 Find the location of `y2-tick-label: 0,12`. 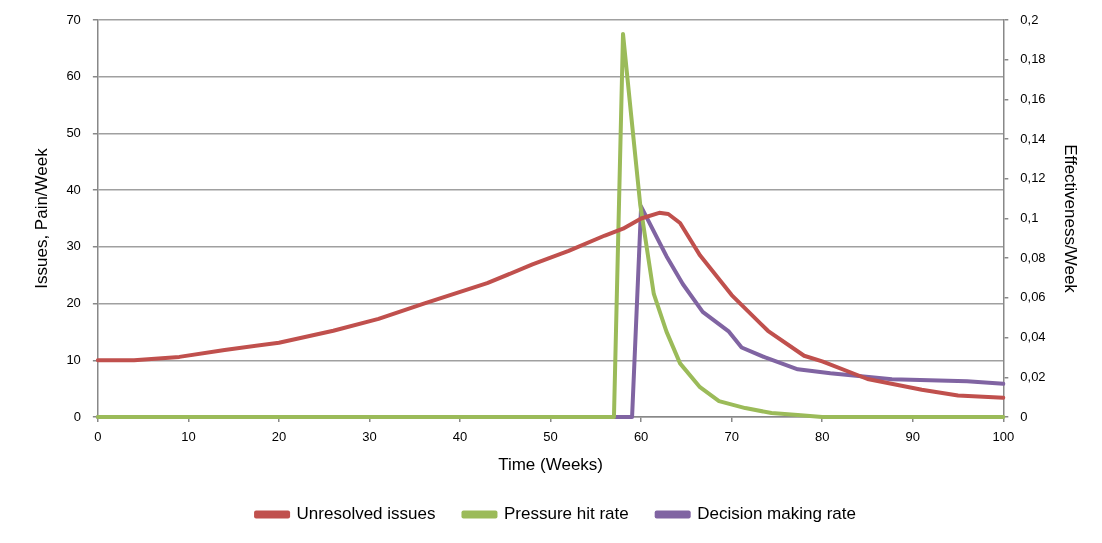

y2-tick-label: 0,12 is located at coordinates (1033, 178).